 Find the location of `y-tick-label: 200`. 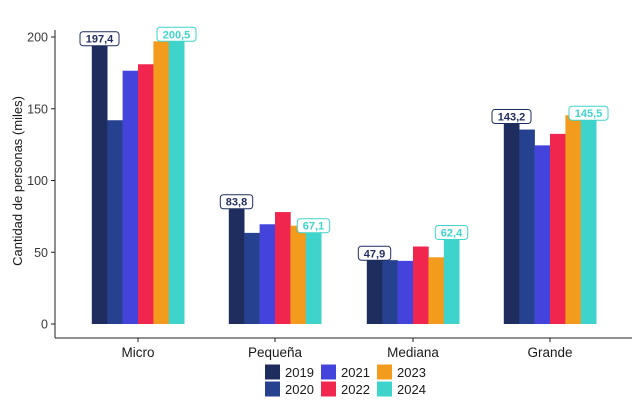

y-tick-label: 200 is located at coordinates (37, 38).